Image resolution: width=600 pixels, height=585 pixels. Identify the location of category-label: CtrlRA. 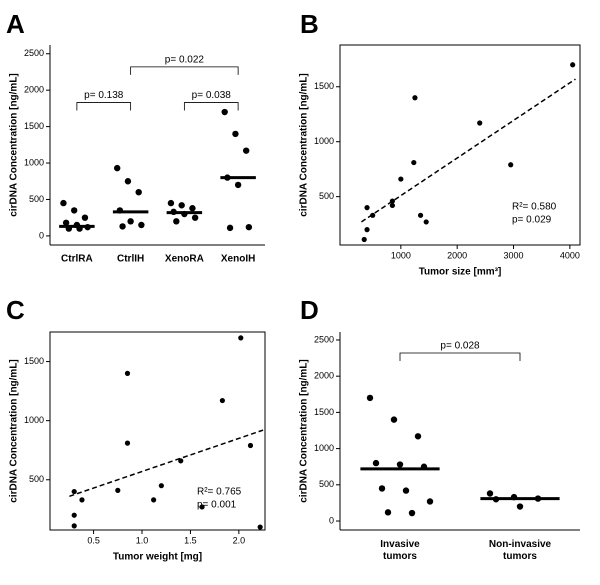
(77, 259).